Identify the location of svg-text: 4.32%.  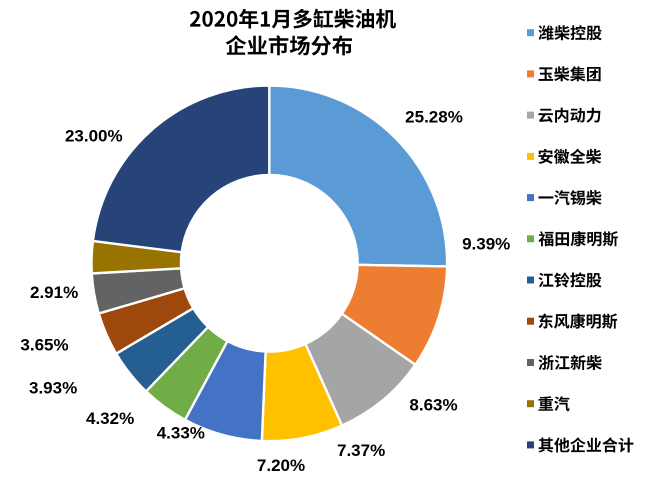
(110, 418).